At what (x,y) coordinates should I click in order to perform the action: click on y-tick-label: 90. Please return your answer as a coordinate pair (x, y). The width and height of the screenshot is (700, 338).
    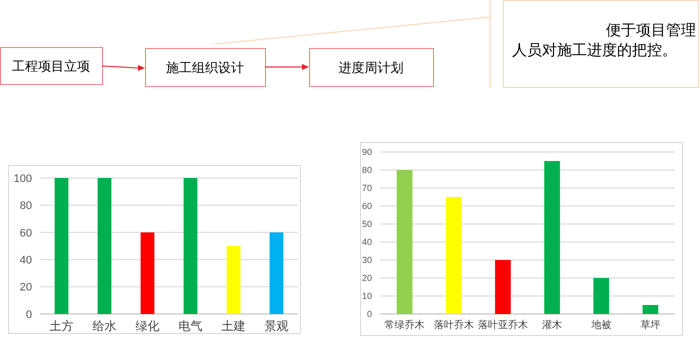
    Looking at the image, I should click on (367, 152).